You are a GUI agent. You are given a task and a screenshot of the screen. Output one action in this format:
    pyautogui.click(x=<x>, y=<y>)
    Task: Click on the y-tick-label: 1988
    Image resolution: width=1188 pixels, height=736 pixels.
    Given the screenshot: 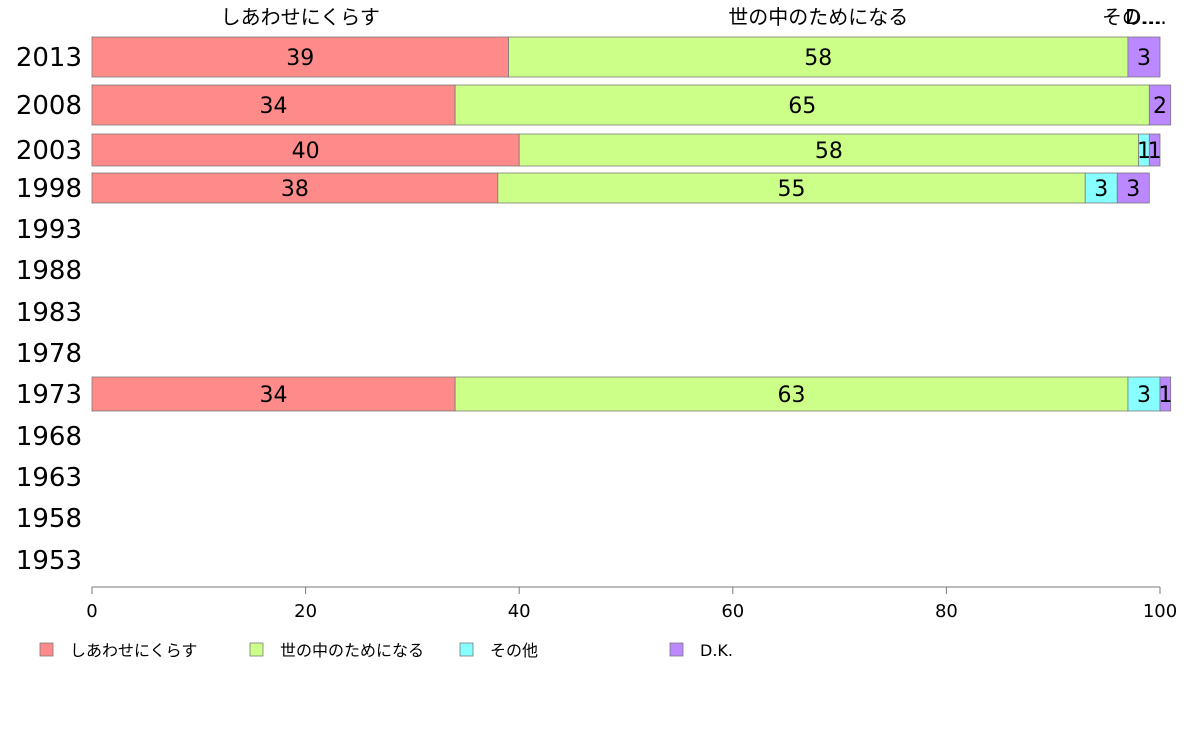 What is the action you would take?
    pyautogui.click(x=49, y=271)
    